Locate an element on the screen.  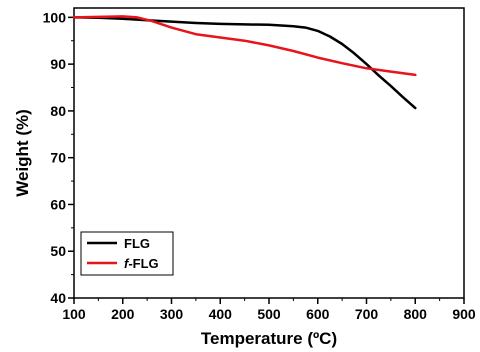
x-tick-label: 600 is located at coordinates (318, 314).